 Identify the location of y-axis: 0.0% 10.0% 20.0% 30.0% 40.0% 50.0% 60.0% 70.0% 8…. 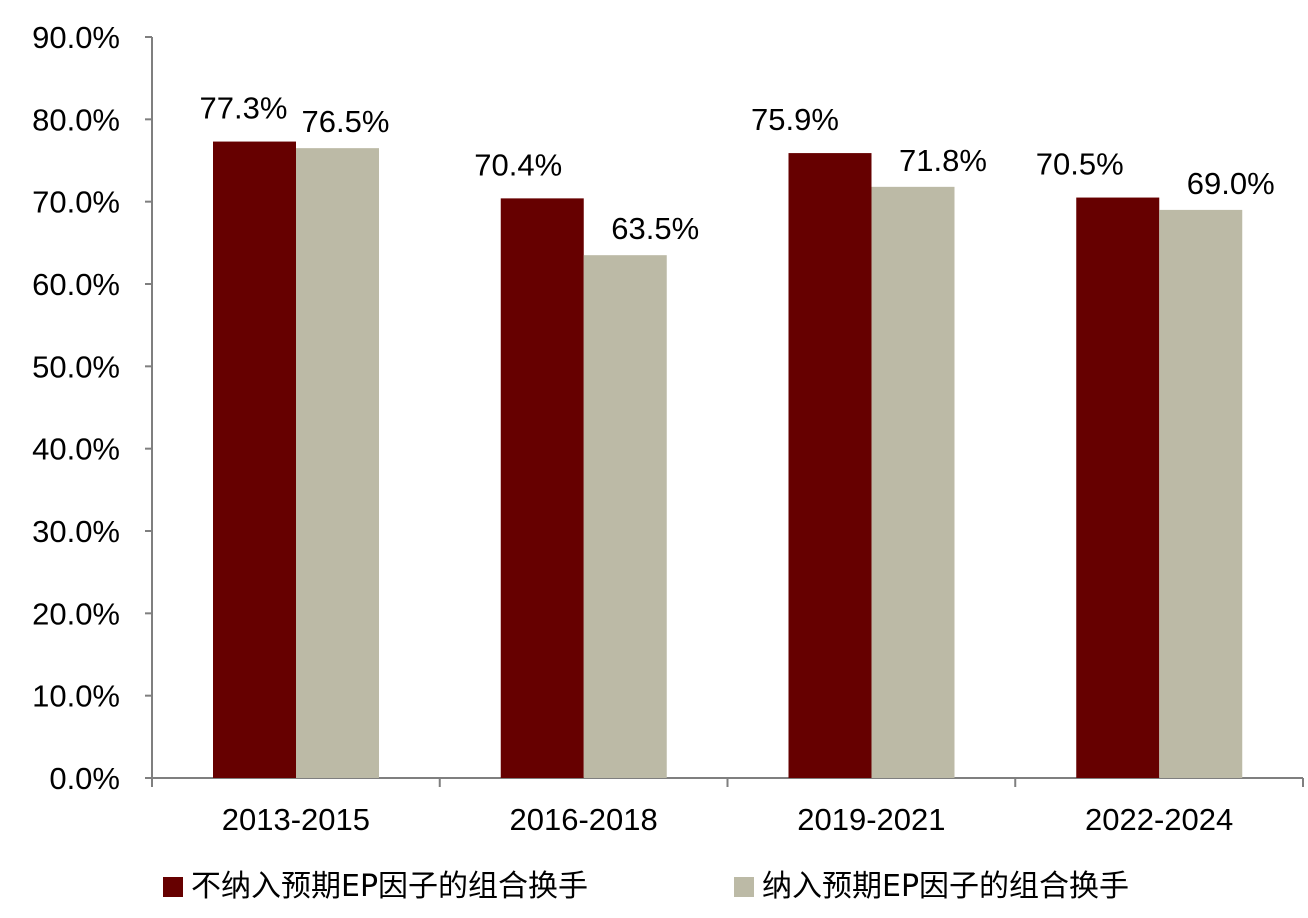
(92, 408).